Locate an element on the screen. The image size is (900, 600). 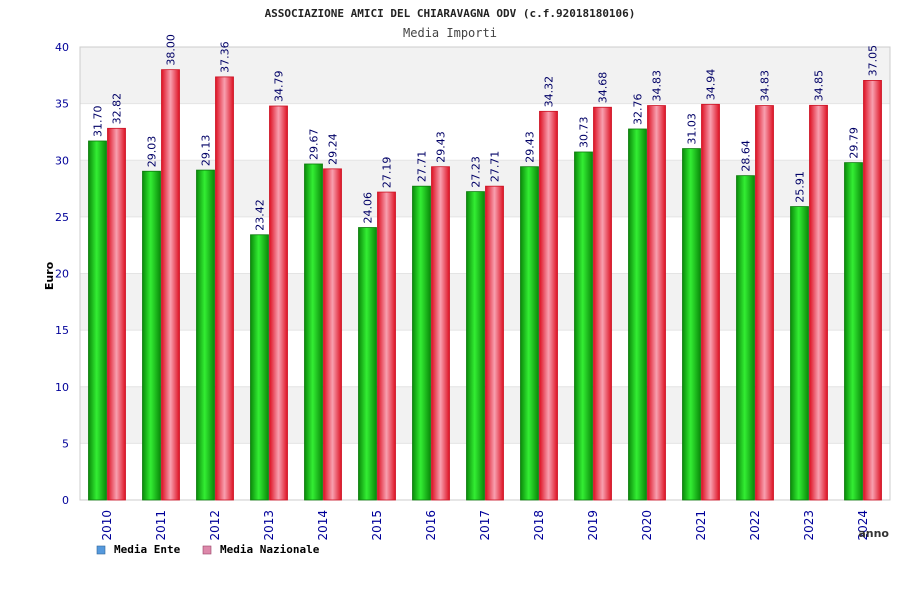
legend: Media Ente Media Nazionale is located at coordinates (208, 549).